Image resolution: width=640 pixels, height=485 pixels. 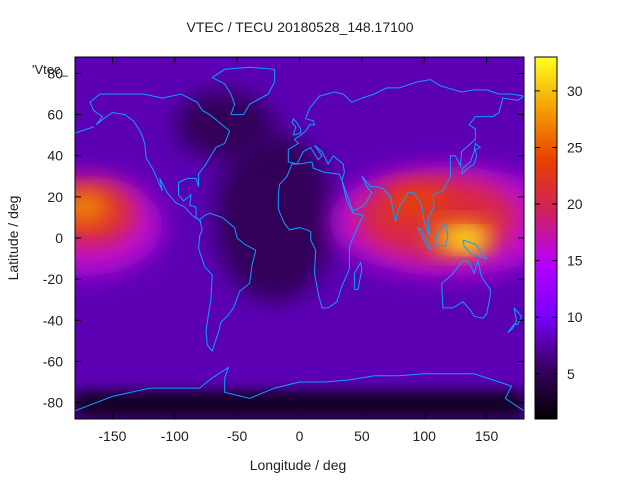 I want to click on y-axis-label: Latitude / deg, so click(x=13, y=238).